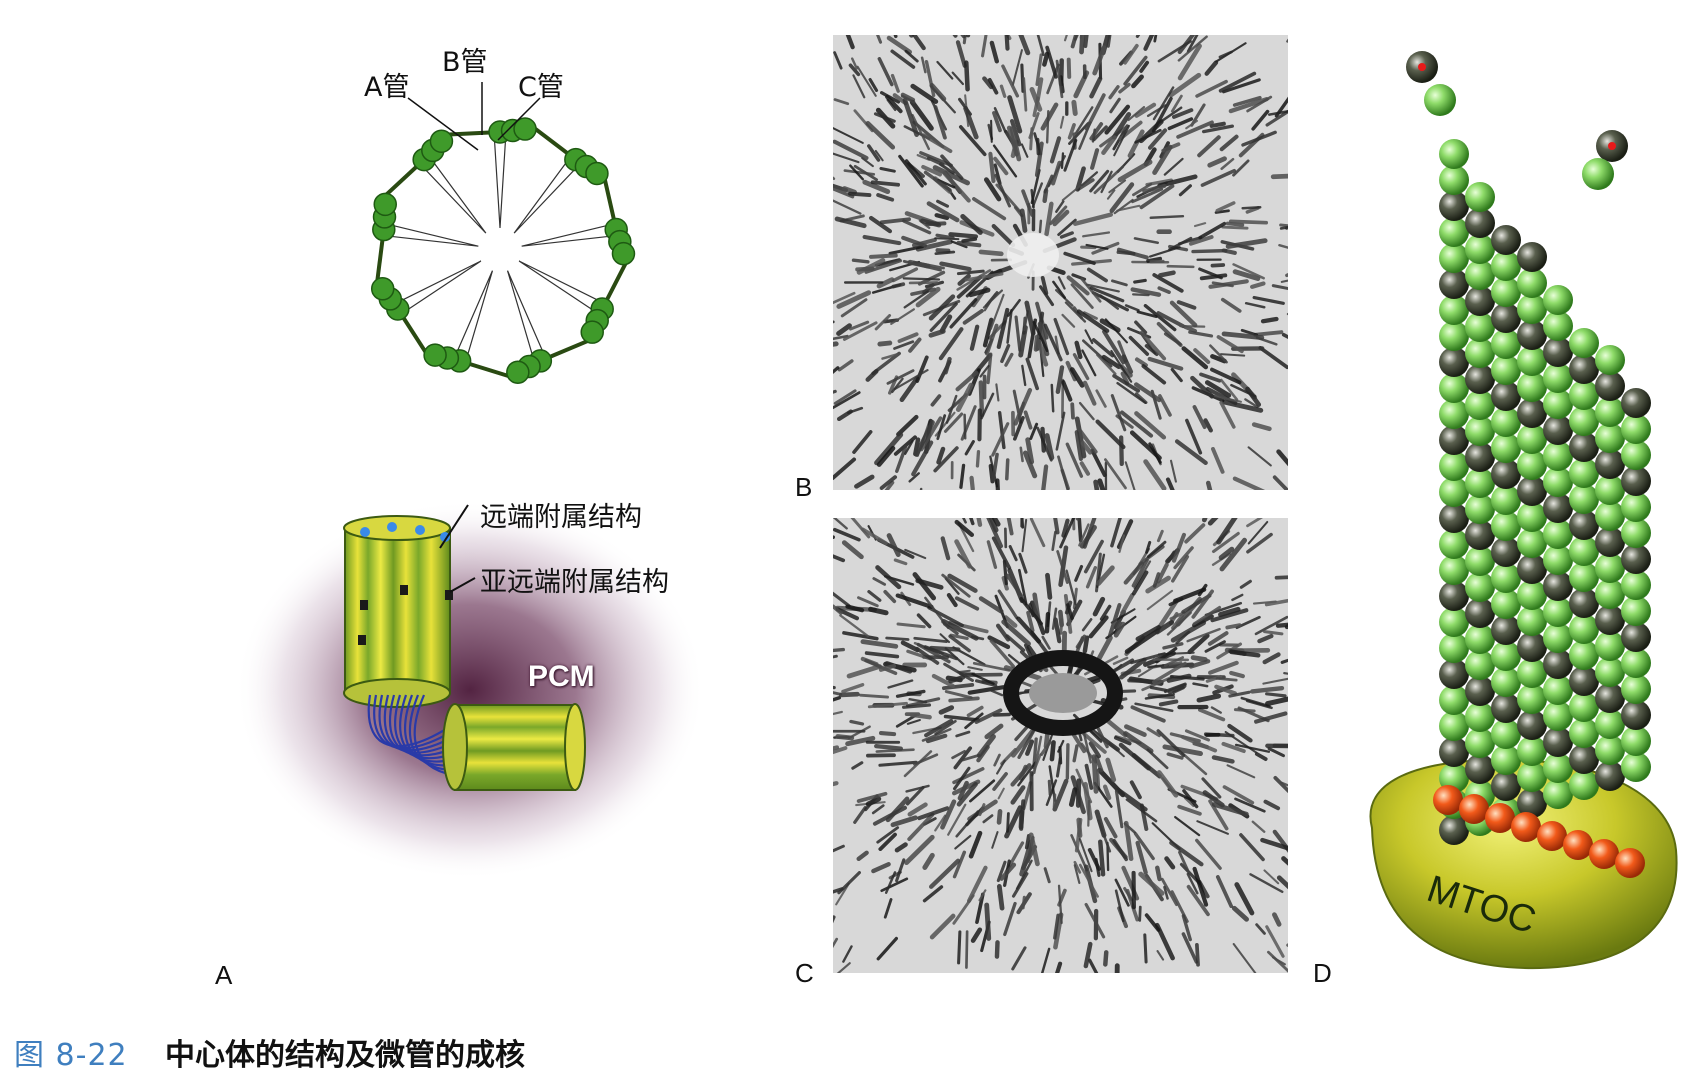  I want to click on gtp-dot, so click(1612, 146).